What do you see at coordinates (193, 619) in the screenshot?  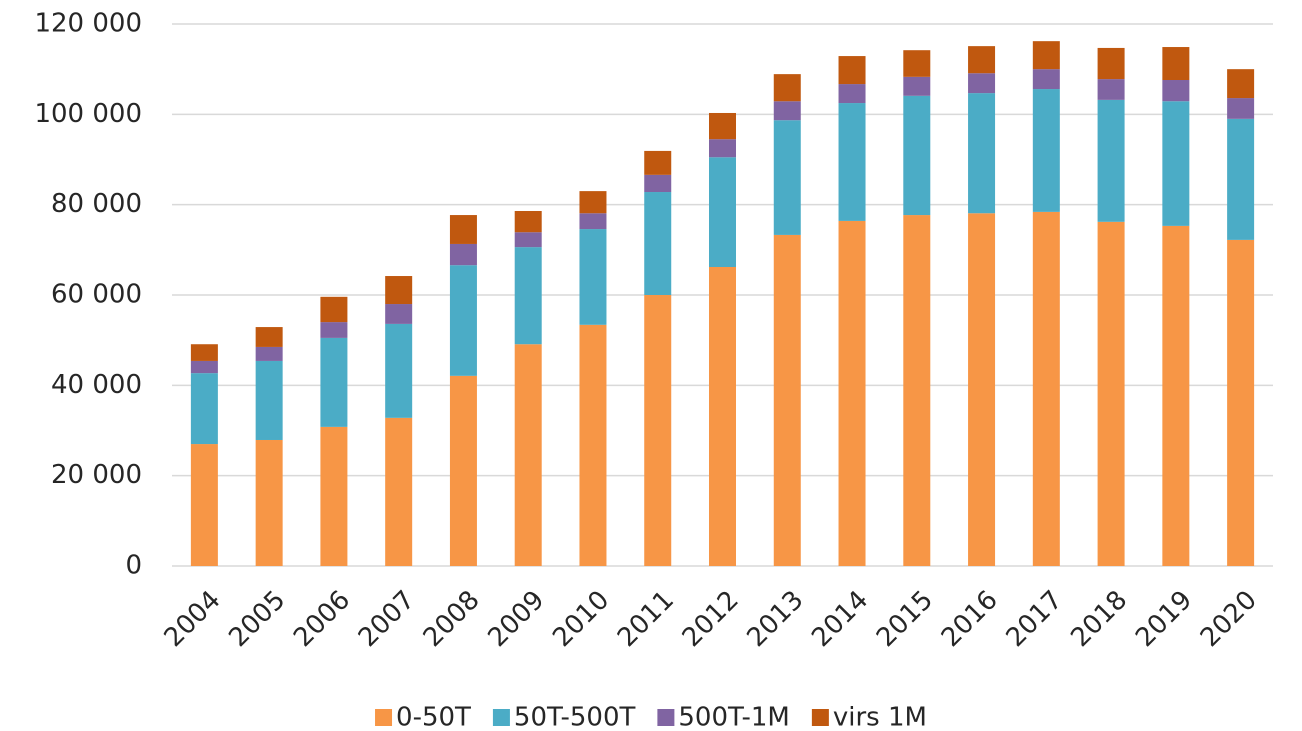 I see `x-tick-label: 2004` at bounding box center [193, 619].